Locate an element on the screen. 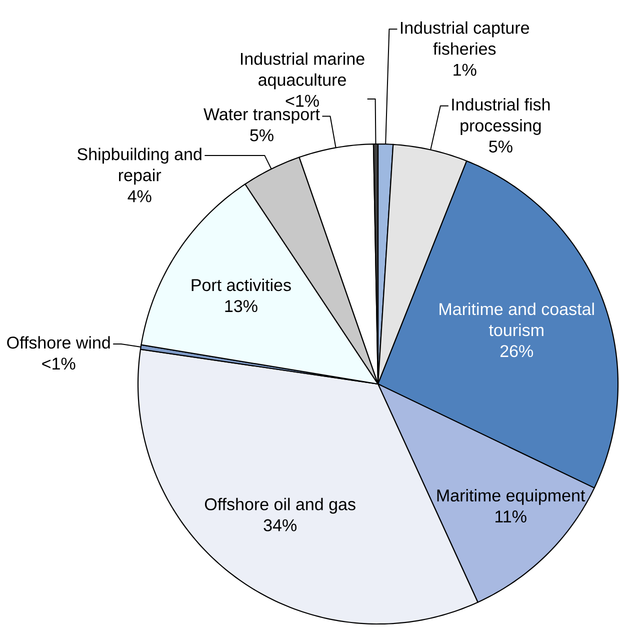 The image size is (620, 628). data-label: 1% is located at coordinates (465, 70).